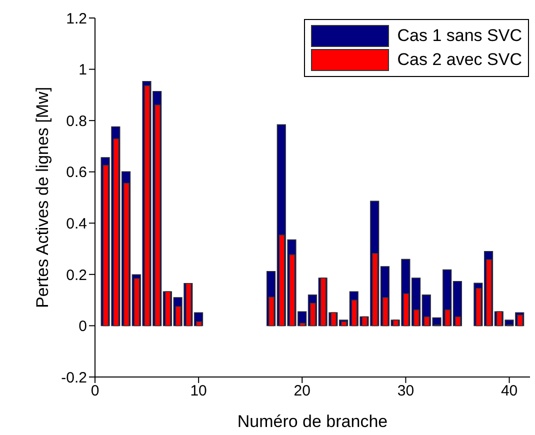 This screenshot has width=535, height=435. What do you see at coordinates (82, 70) in the screenshot?
I see `y-tick-label: 1` at bounding box center [82, 70].